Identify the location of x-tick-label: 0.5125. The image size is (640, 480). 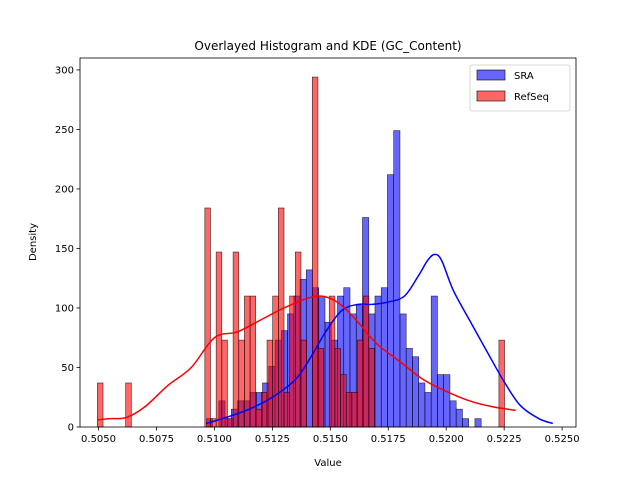
(272, 439).